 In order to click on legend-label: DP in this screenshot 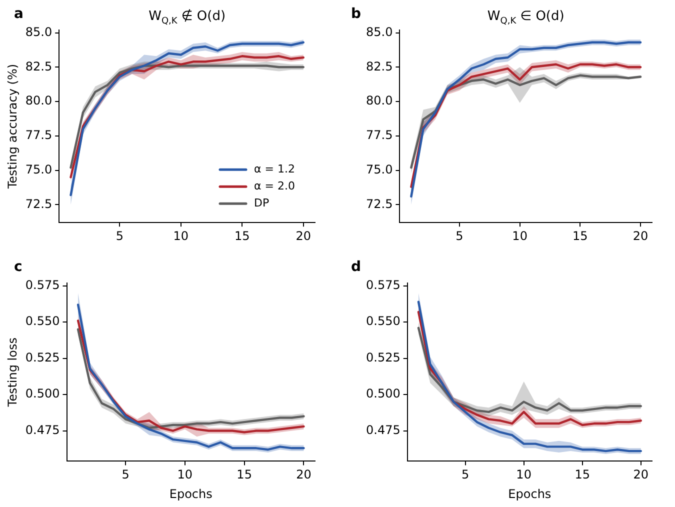, I will do `click(262, 203)`.